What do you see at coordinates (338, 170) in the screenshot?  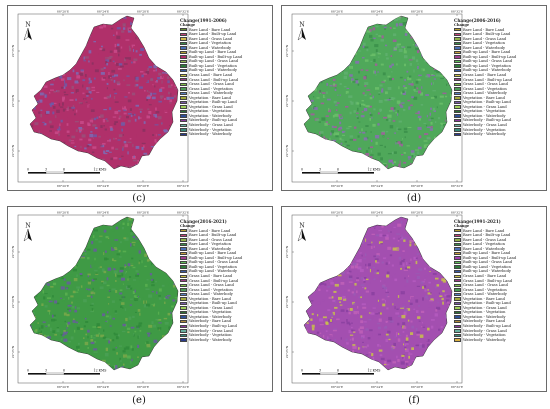 I see `scale-tick-label: 6` at bounding box center [338, 170].